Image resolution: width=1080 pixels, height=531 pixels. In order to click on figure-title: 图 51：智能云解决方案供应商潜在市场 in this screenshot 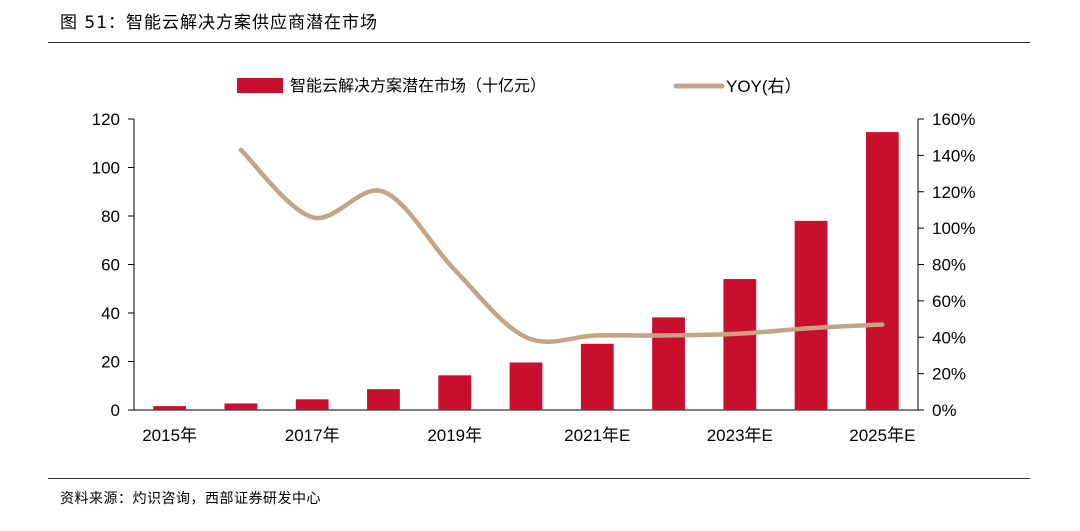, I will do `click(219, 23)`.